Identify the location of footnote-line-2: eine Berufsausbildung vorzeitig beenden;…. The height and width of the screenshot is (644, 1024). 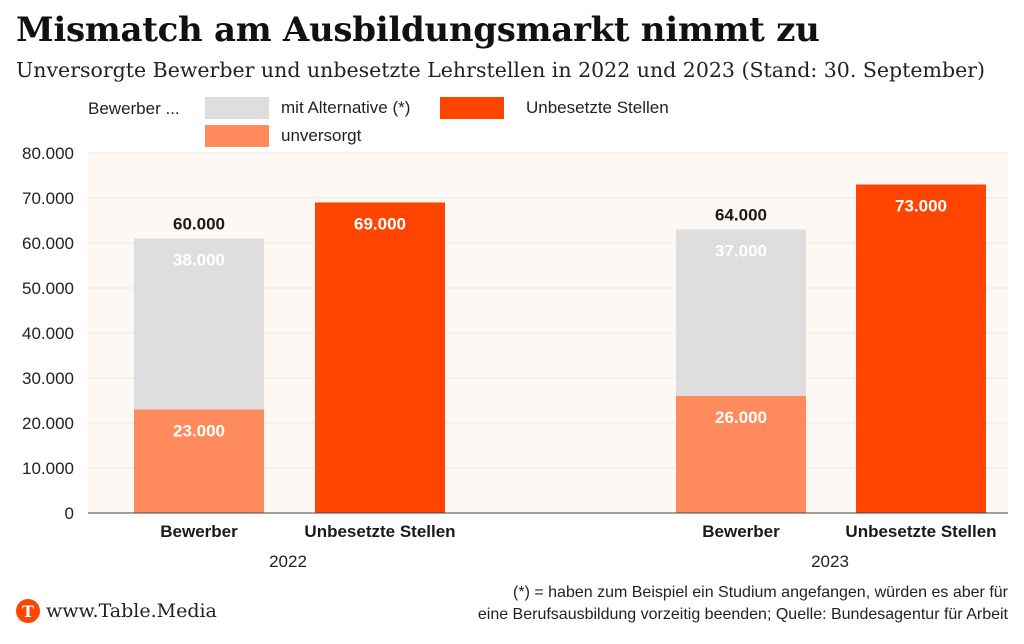
(742, 614).